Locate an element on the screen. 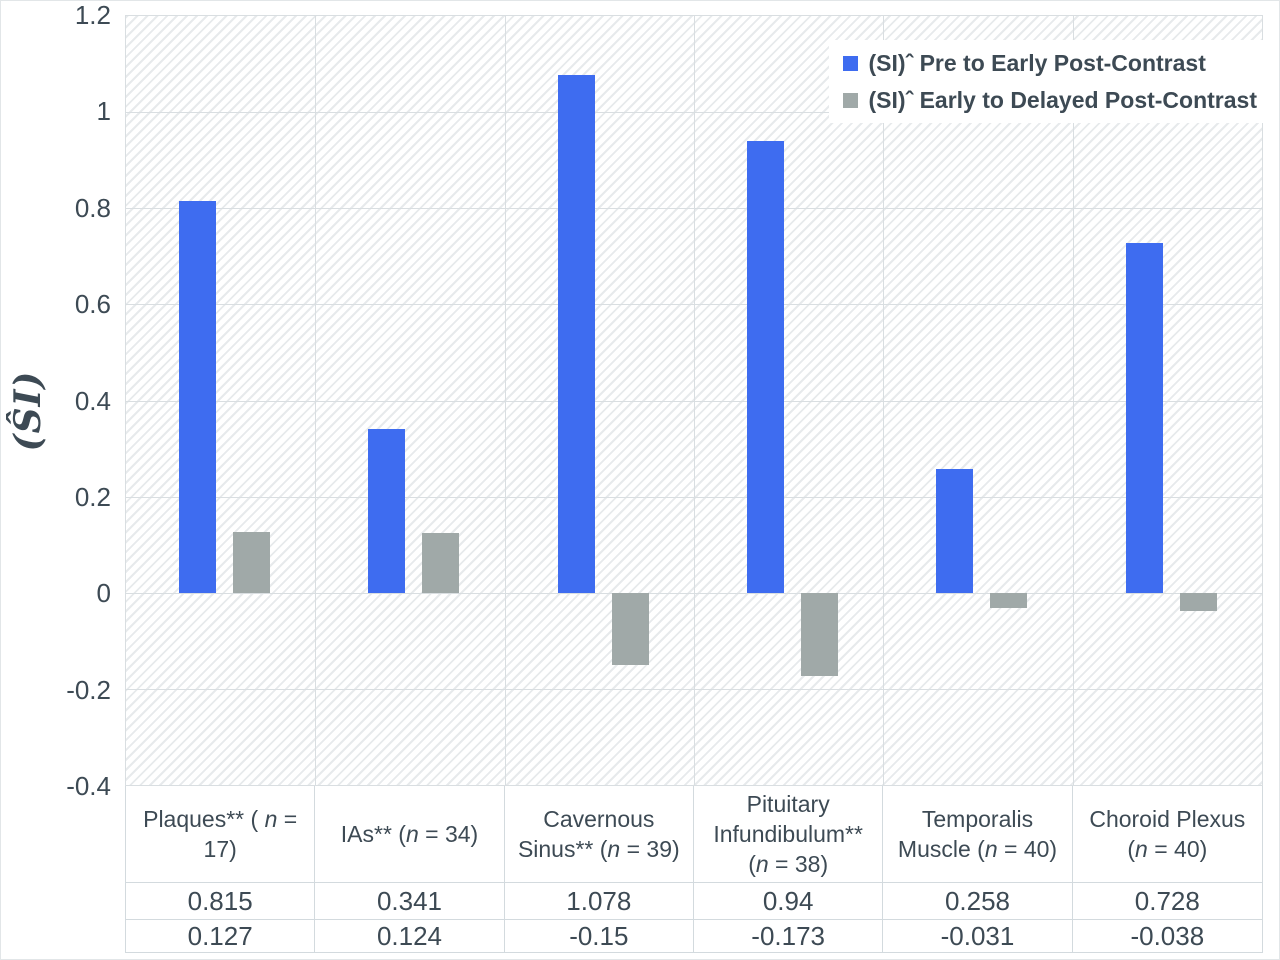 The image size is (1280, 960). y-tick-label: 0 is located at coordinates (103, 593).